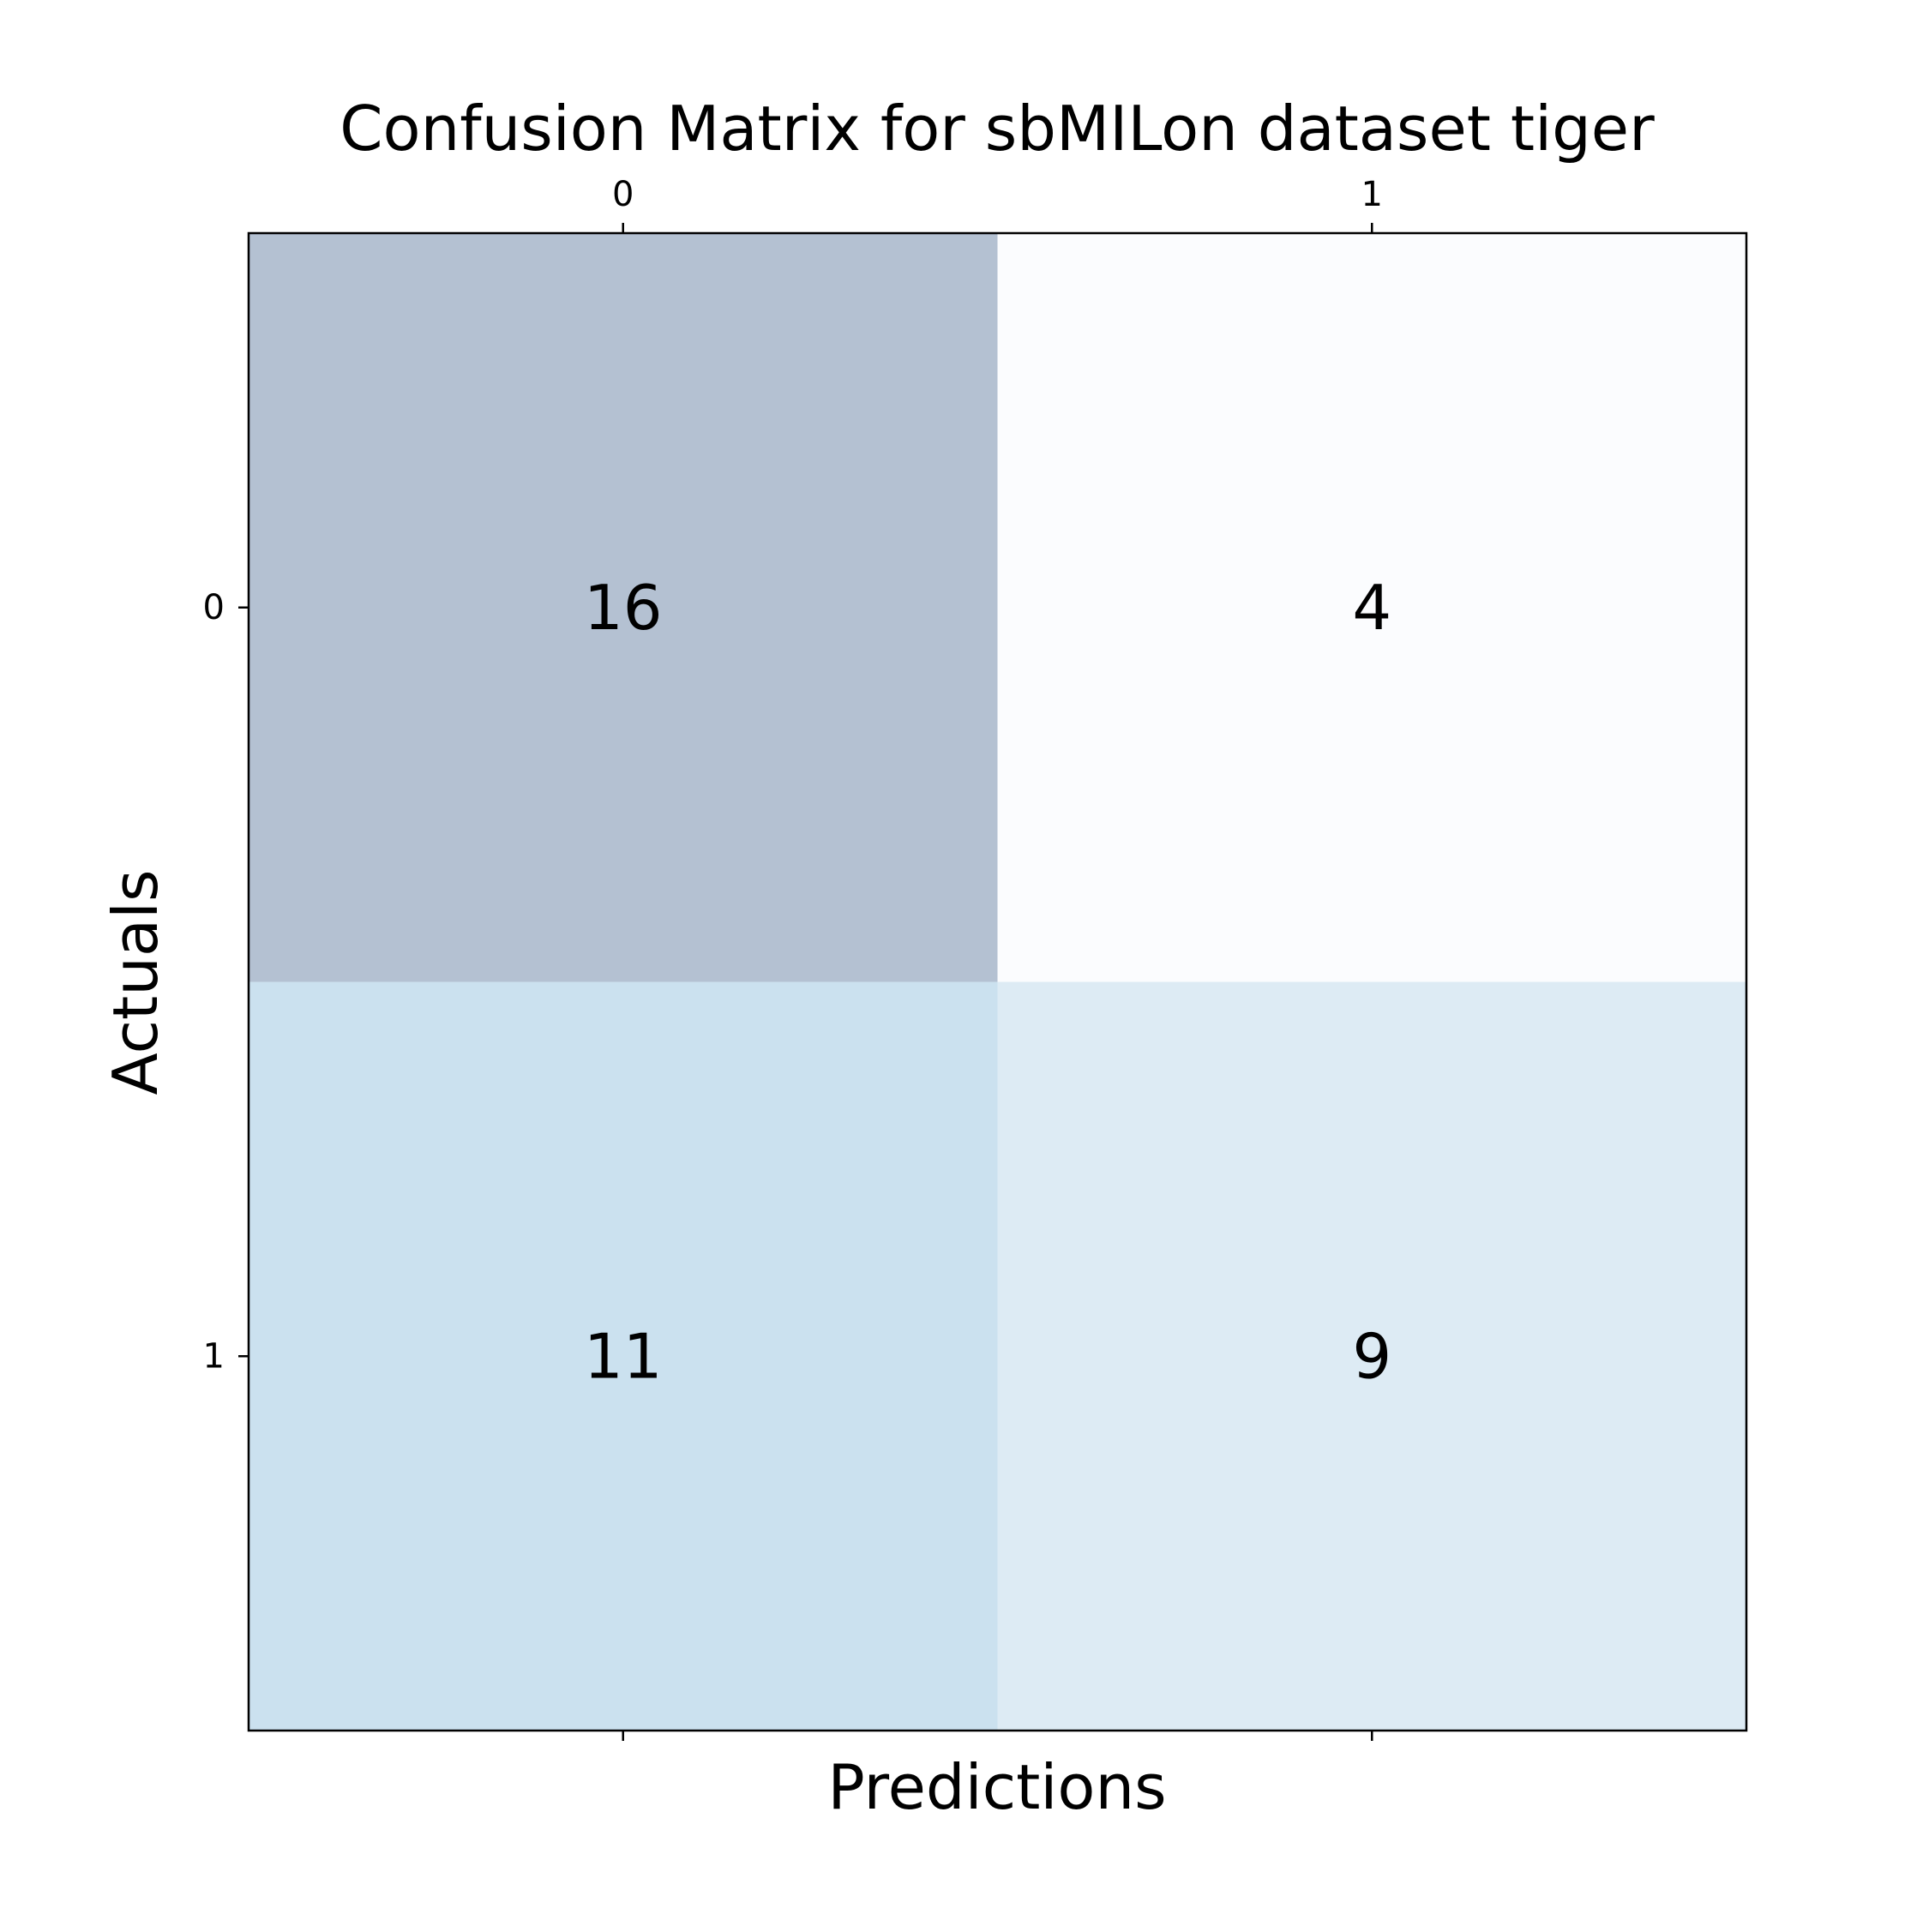 The image size is (1929, 1932). I want to click on y-axis-label: Actuals, so click(135, 982).